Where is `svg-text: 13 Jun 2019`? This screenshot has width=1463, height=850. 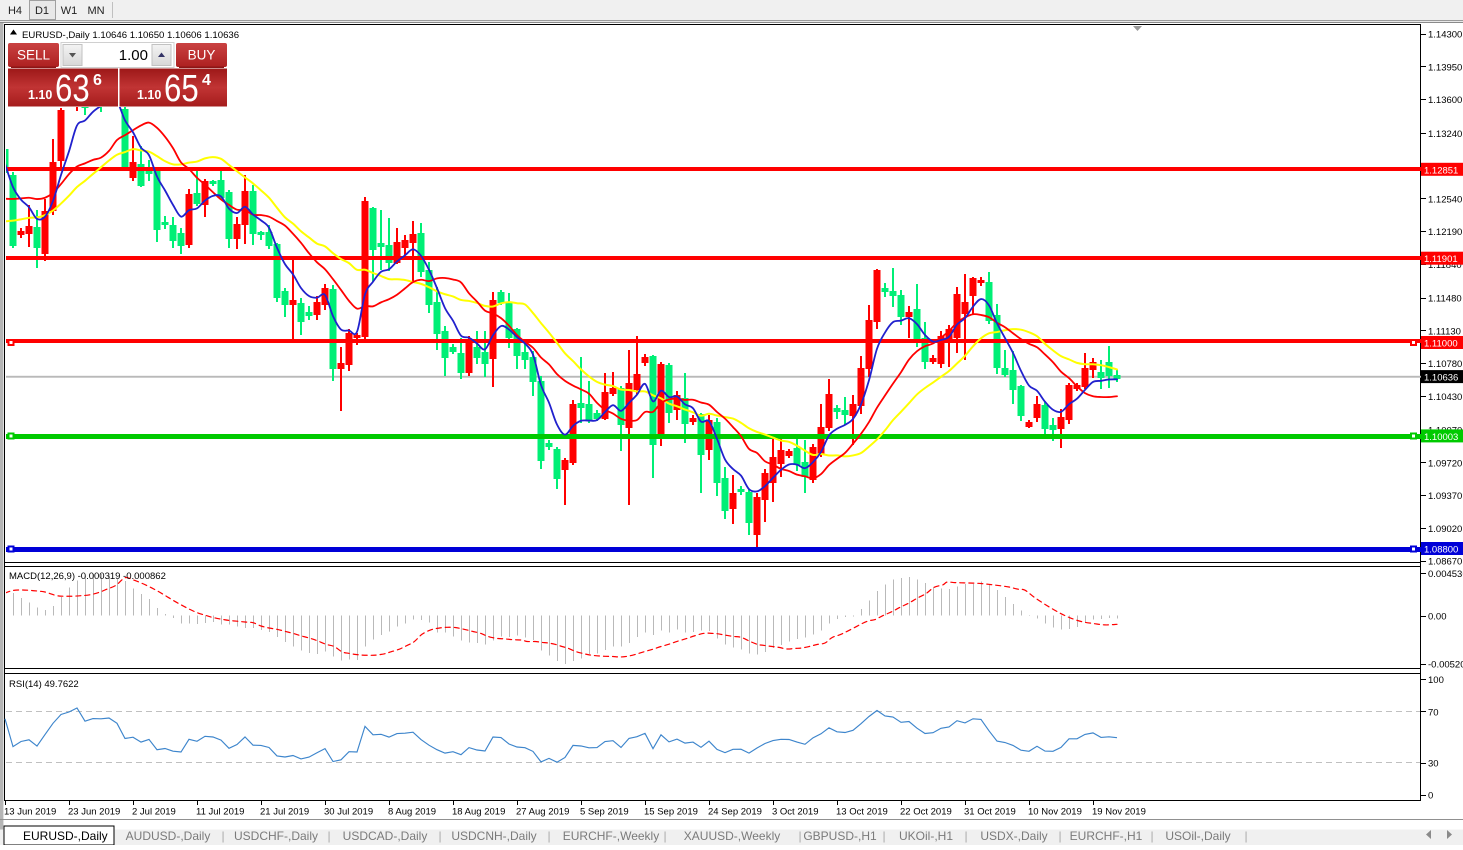
svg-text: 13 Jun 2019 is located at coordinates (30, 812).